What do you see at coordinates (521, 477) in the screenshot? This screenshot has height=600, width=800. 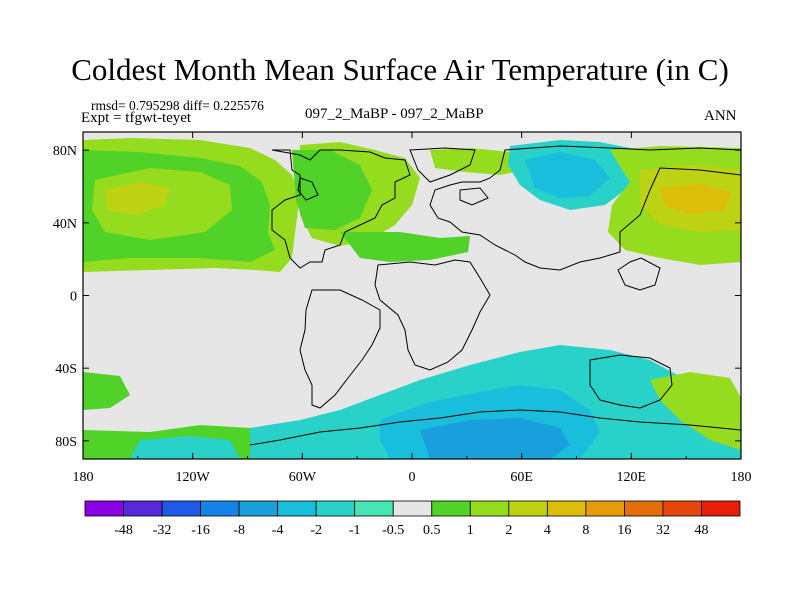 I see `lon-tick-label: 60E` at bounding box center [521, 477].